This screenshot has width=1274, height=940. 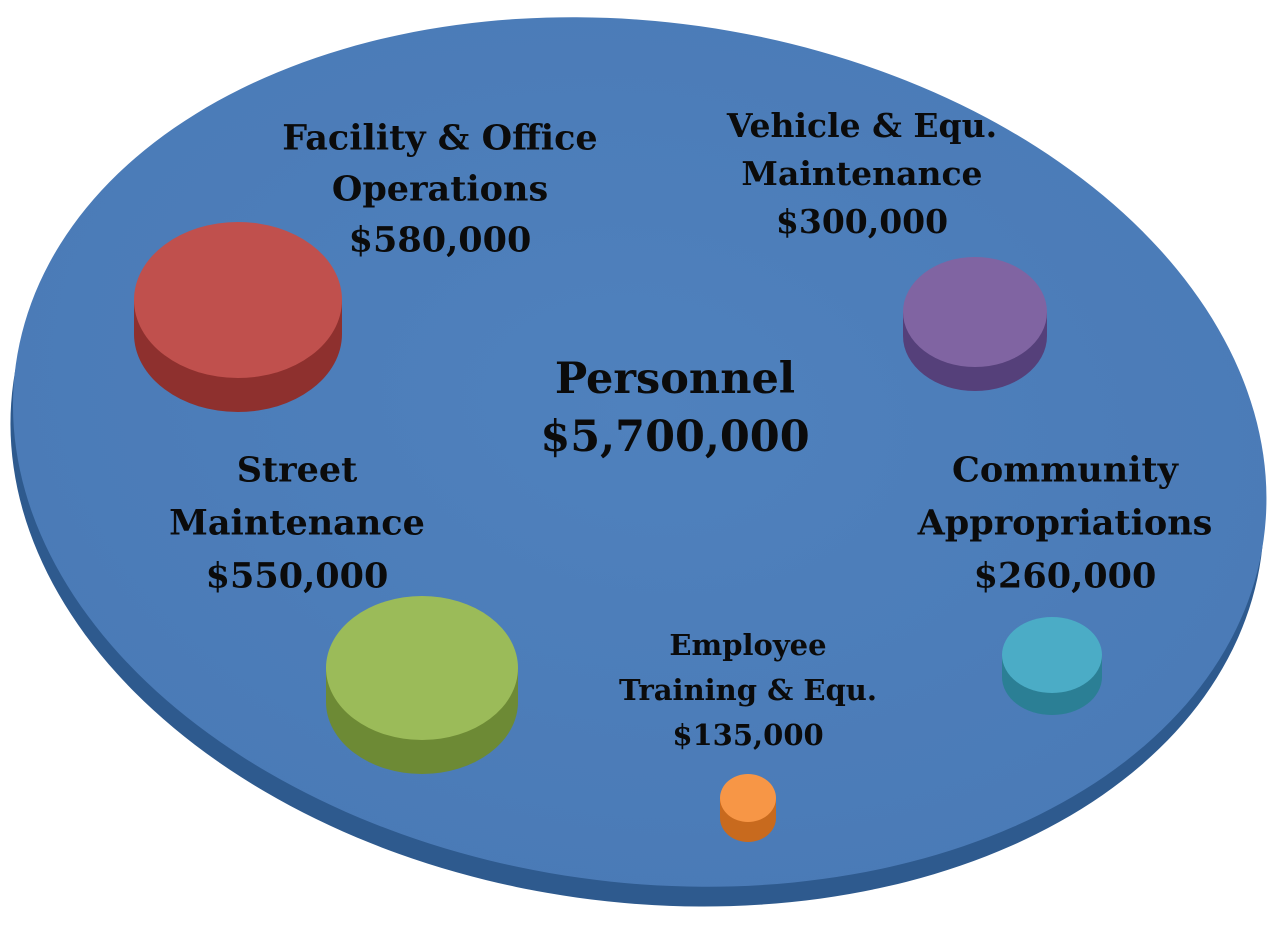 What do you see at coordinates (1065, 576) in the screenshot?
I see `node-amount: $260,000` at bounding box center [1065, 576].